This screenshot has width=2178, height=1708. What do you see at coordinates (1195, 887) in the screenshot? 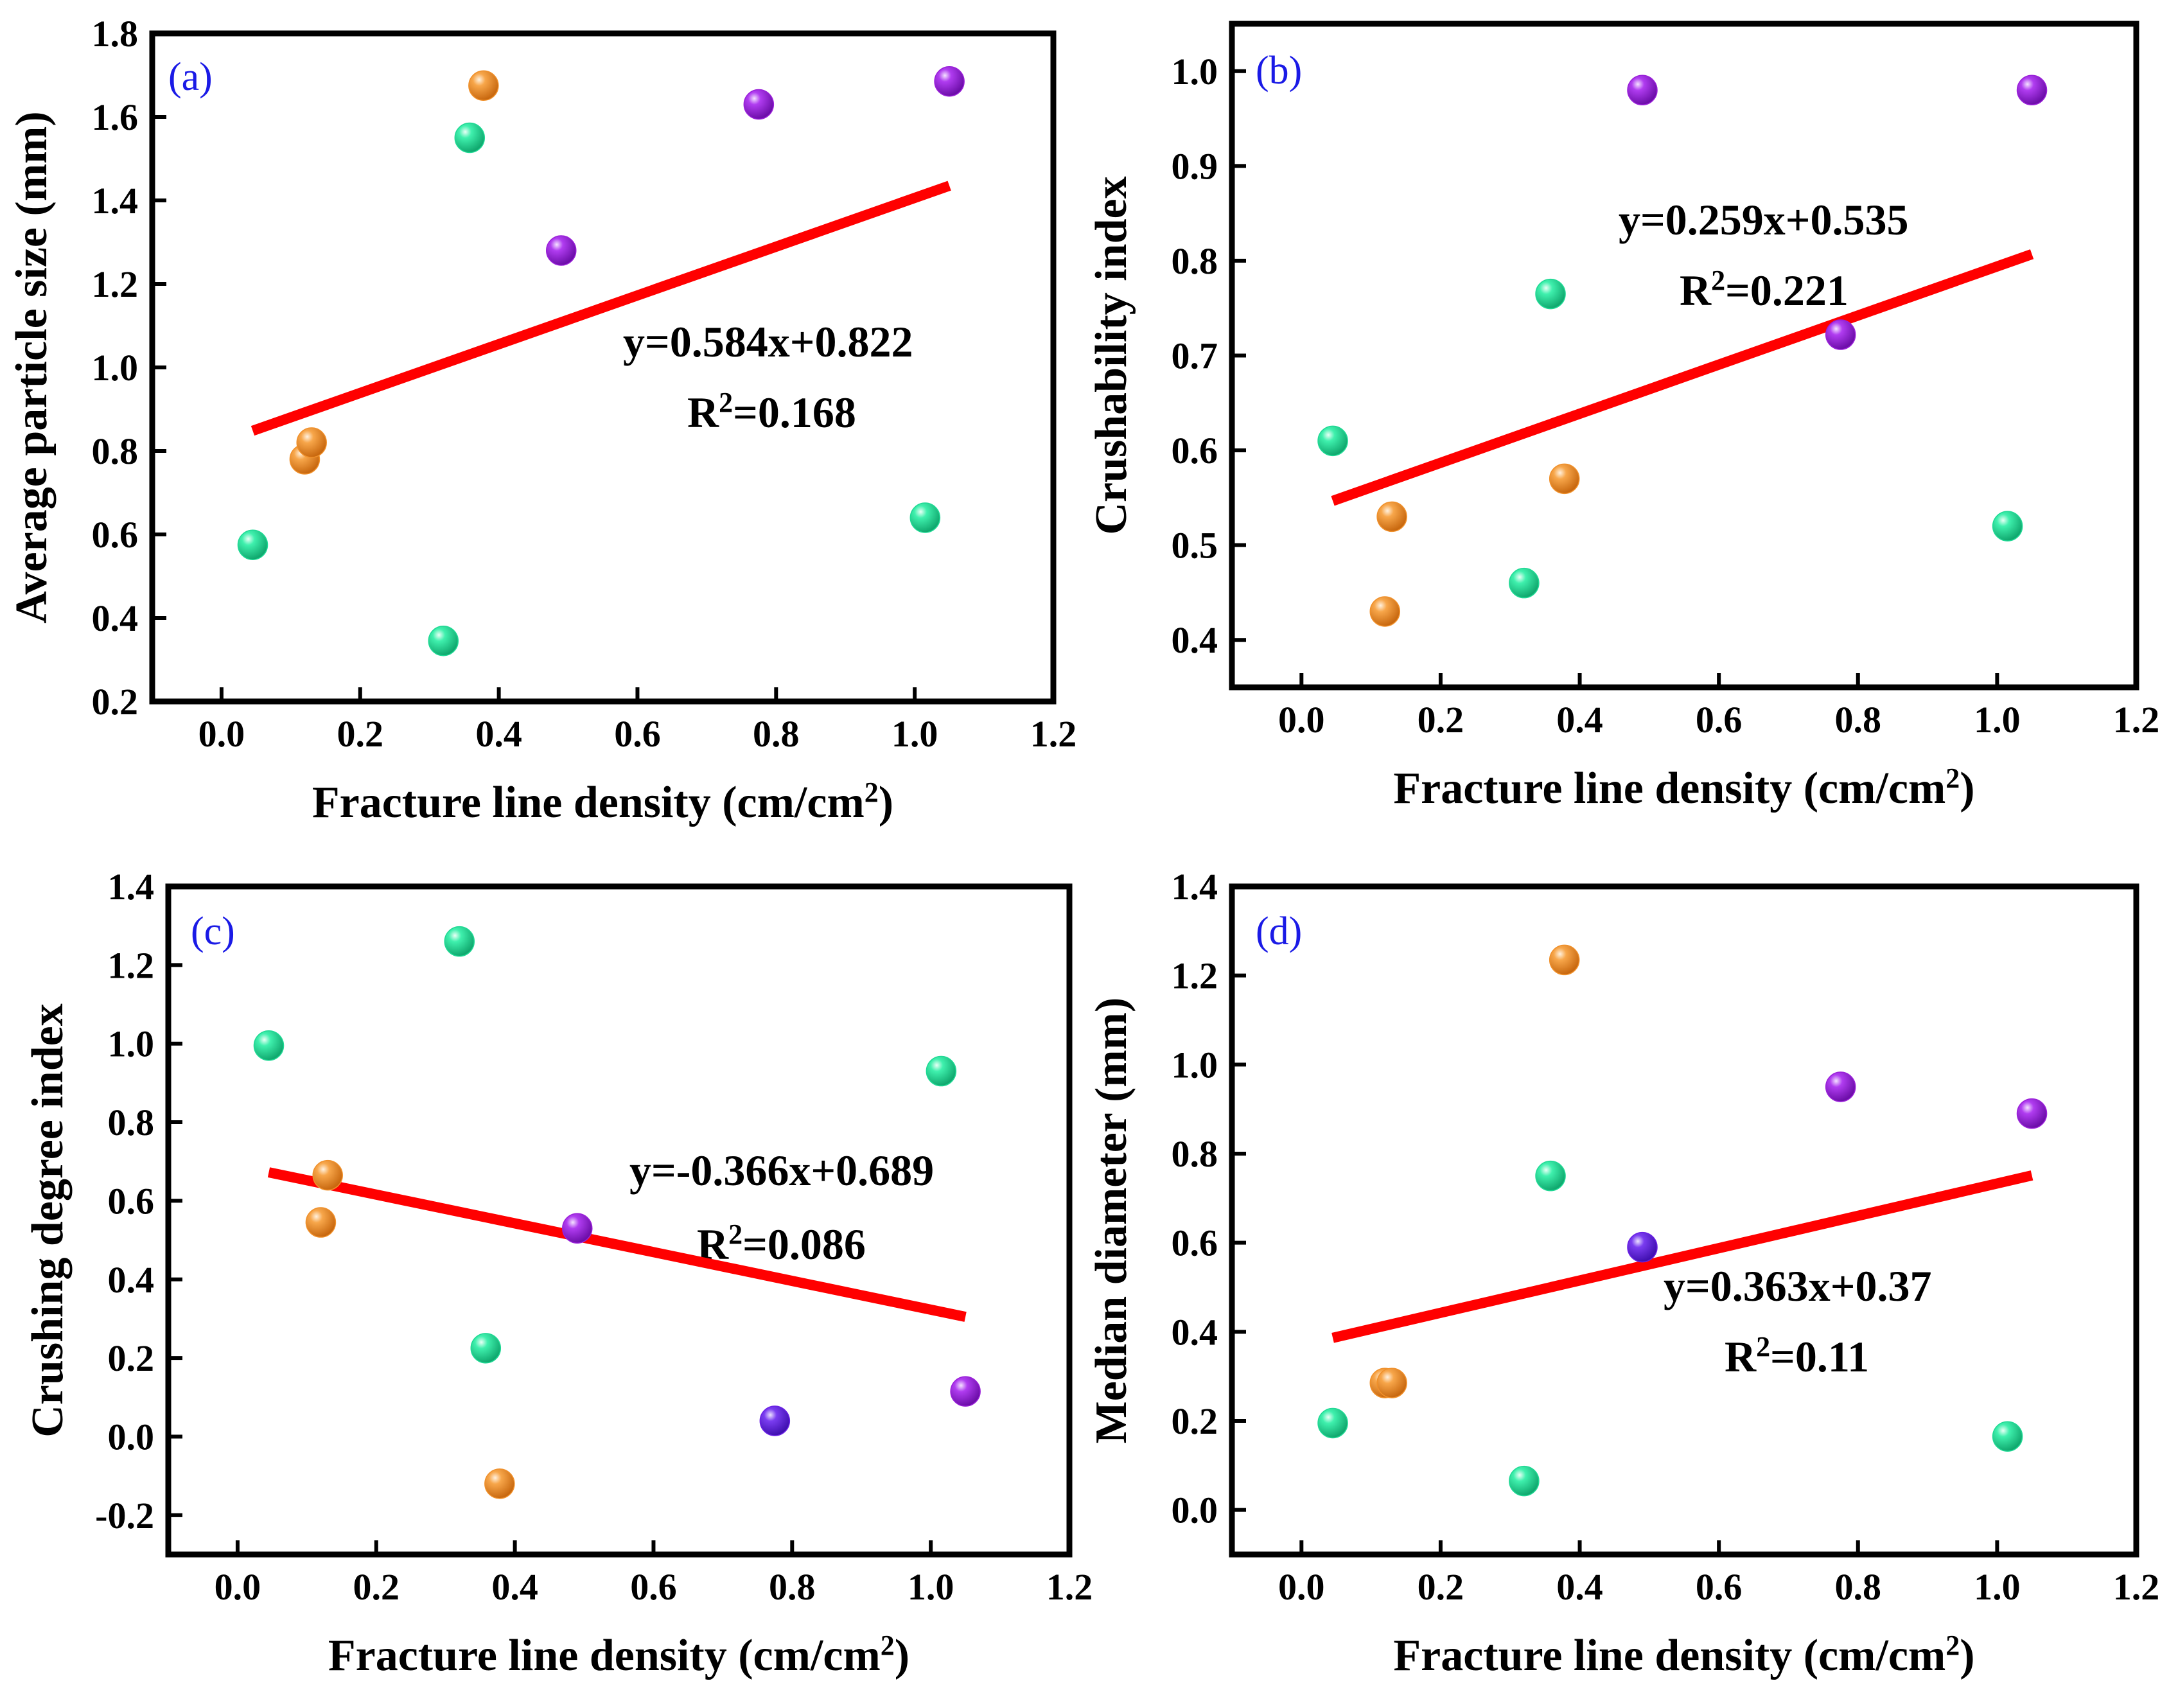
I see `y-tick-label: 1.4` at bounding box center [1195, 887].